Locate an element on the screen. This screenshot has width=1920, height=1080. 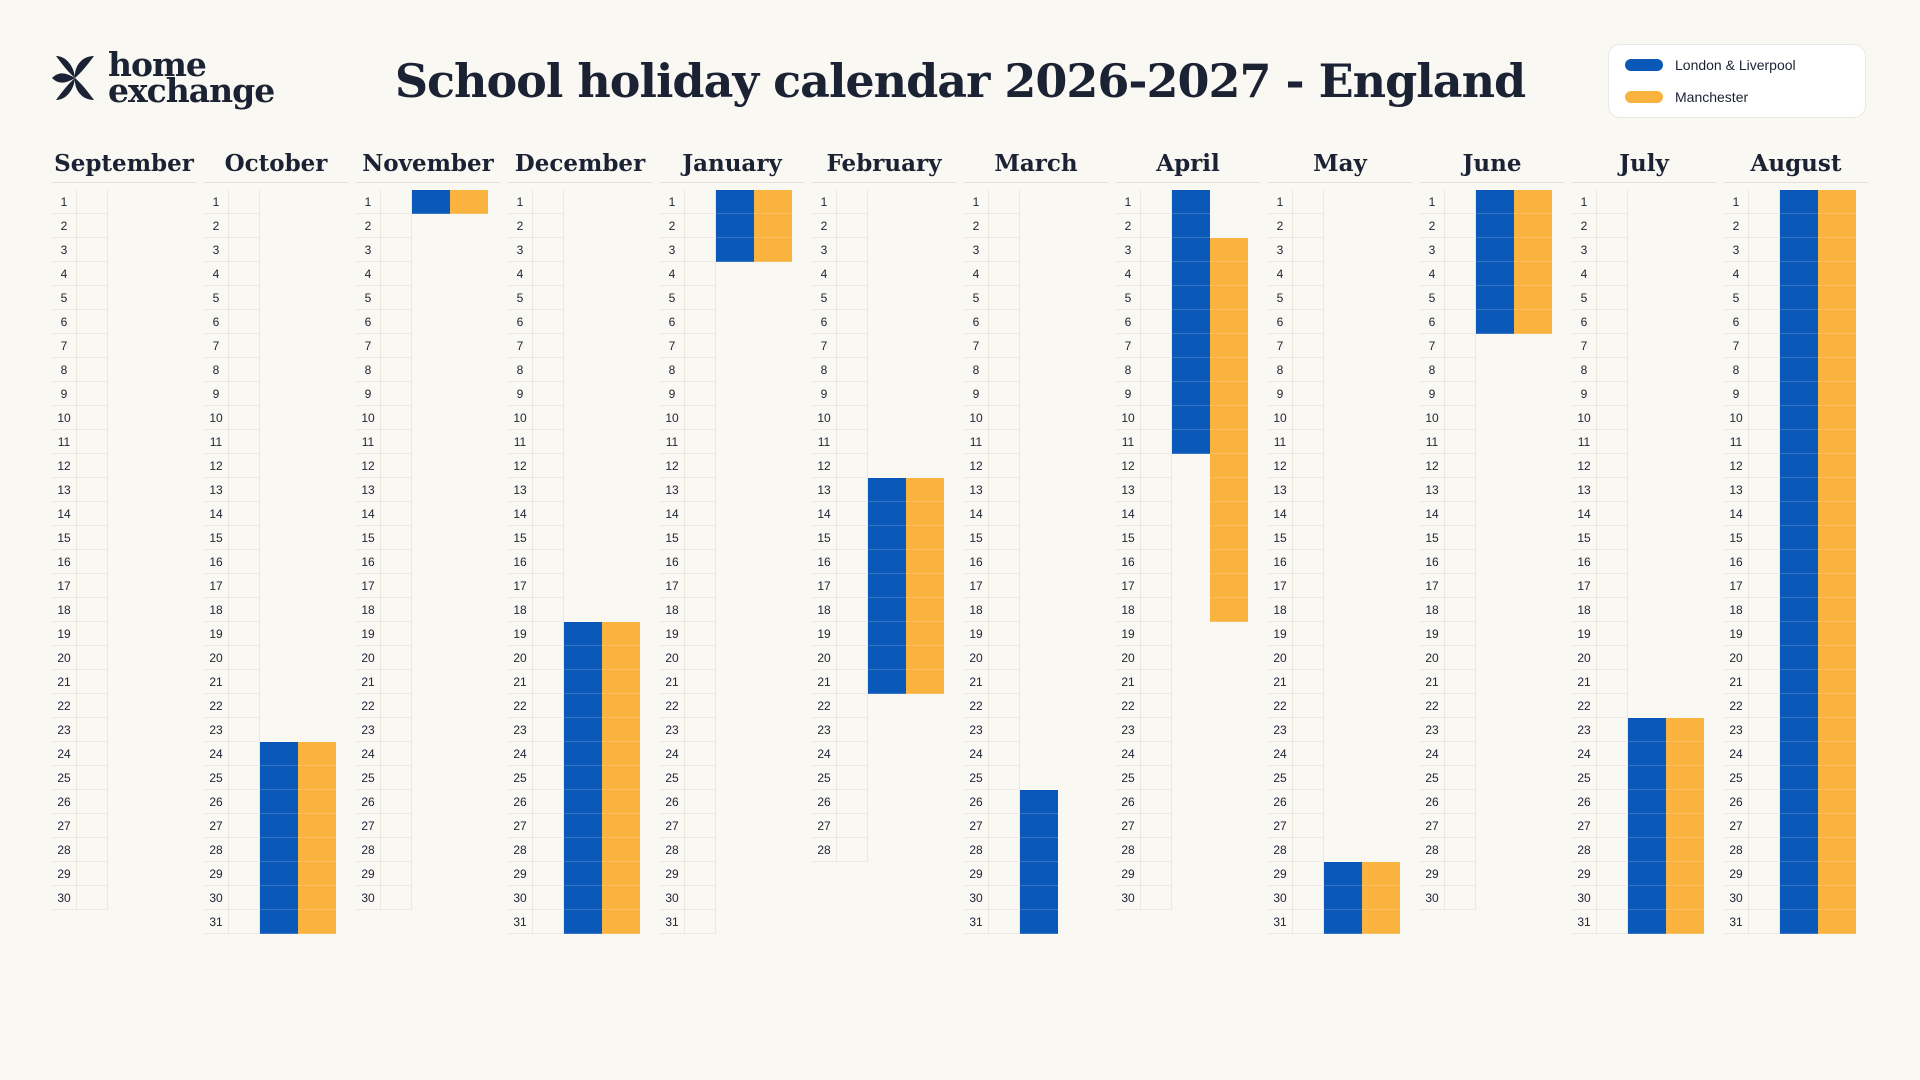
day-row: 10 is located at coordinates (384, 418).